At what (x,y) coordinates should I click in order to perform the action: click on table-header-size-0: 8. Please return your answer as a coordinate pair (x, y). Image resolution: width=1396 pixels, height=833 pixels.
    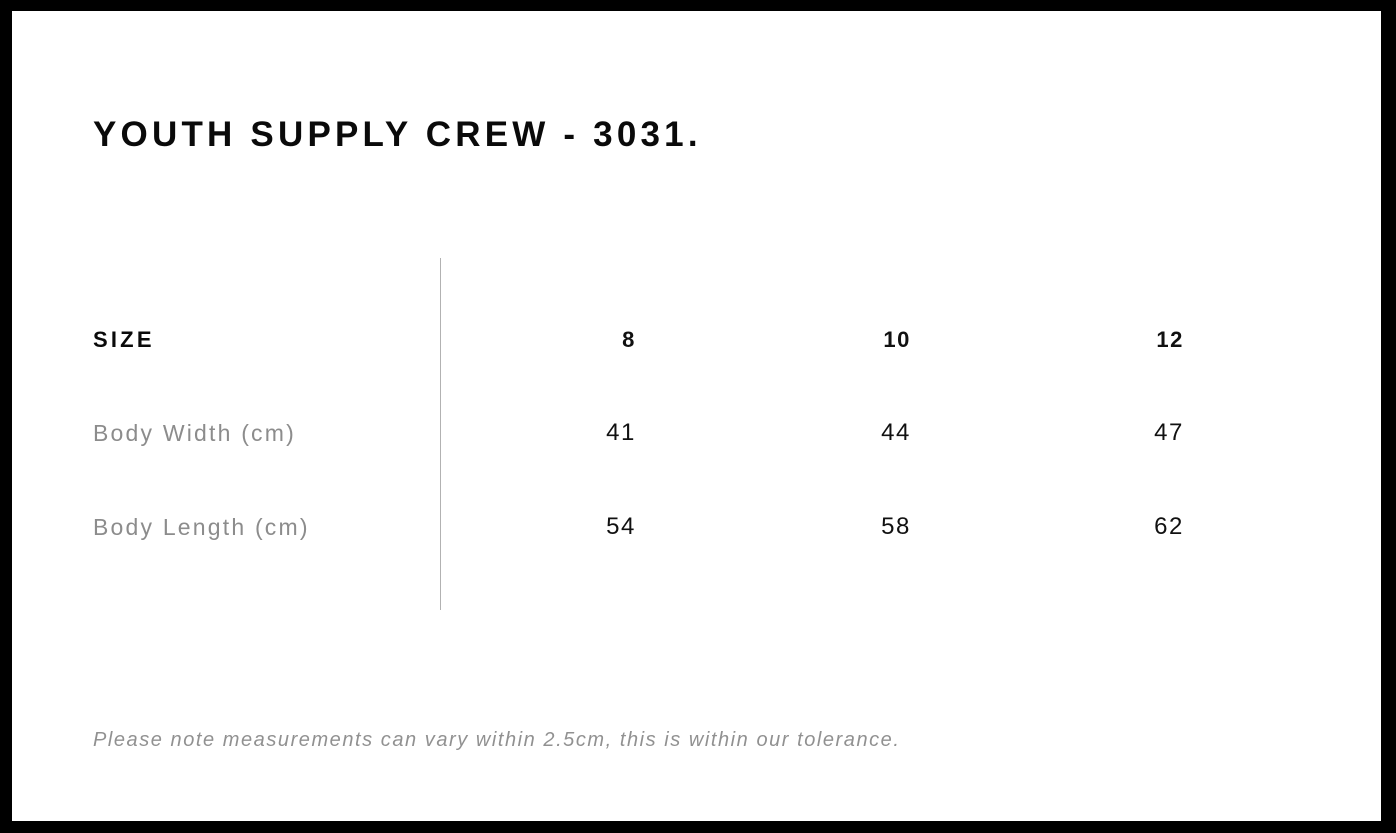
    Looking at the image, I should click on (629, 339).